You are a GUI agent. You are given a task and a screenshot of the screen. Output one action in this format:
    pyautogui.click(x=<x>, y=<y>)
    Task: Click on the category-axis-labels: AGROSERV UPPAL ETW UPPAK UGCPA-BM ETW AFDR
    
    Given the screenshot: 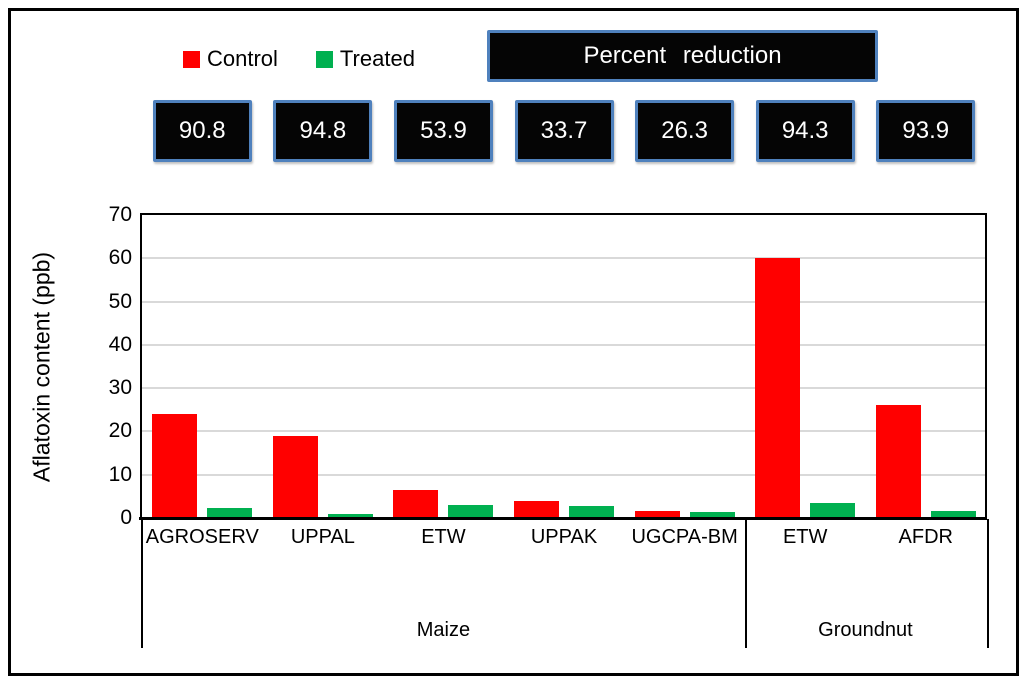 What is the action you would take?
    pyautogui.click(x=564, y=537)
    